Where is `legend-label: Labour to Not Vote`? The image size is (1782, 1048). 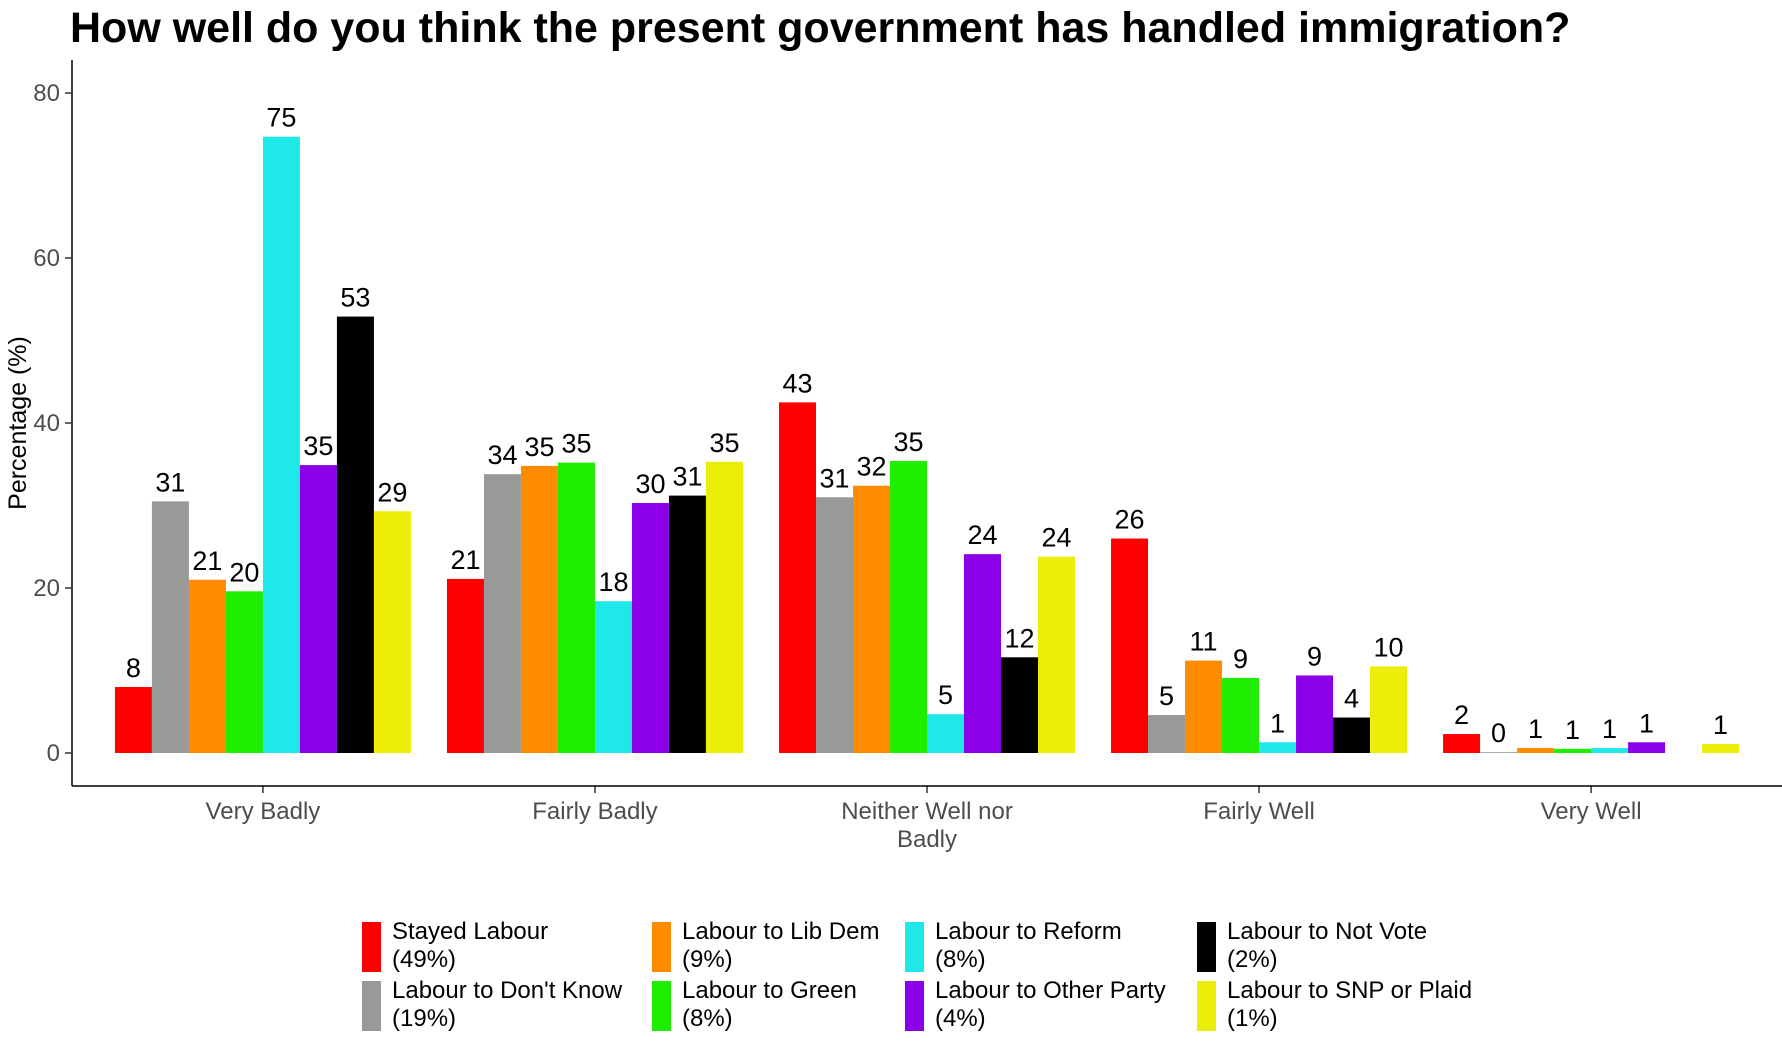 legend-label: Labour to Not Vote is located at coordinates (1327, 931).